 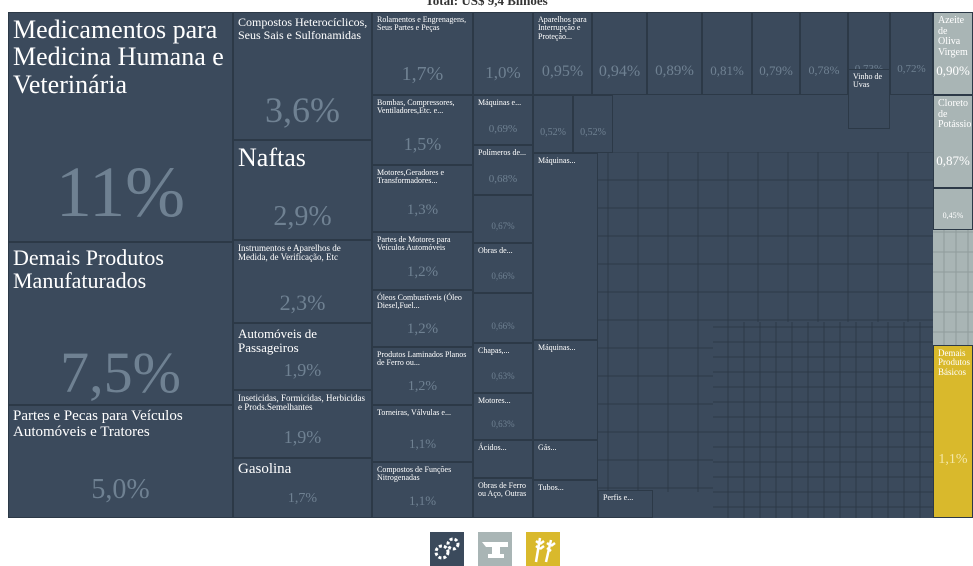 I want to click on tile-value: 0,52%, so click(x=553, y=132).